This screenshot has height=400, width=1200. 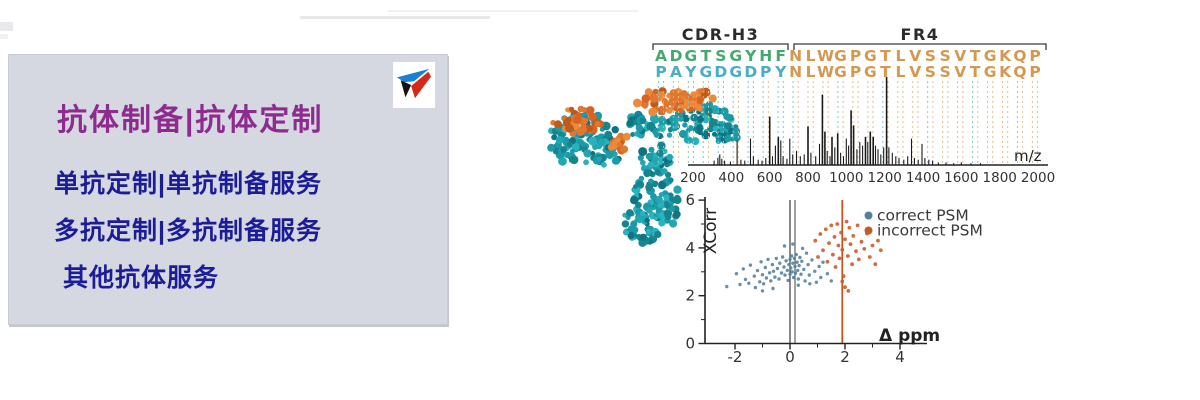 What do you see at coordinates (961, 178) in the screenshot?
I see `spectrum-xtick: 1600` at bounding box center [961, 178].